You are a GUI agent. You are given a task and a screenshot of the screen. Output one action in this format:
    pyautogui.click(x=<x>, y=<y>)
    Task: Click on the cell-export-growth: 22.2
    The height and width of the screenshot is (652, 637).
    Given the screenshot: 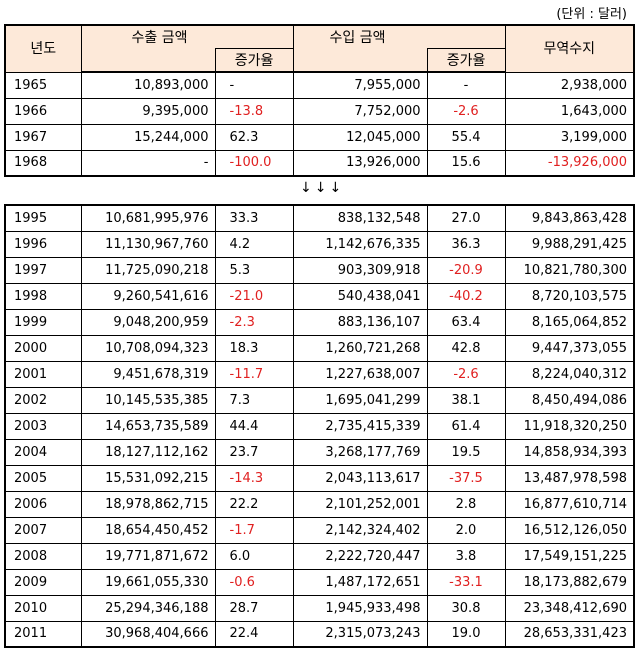 What is the action you would take?
    pyautogui.click(x=253, y=503)
    